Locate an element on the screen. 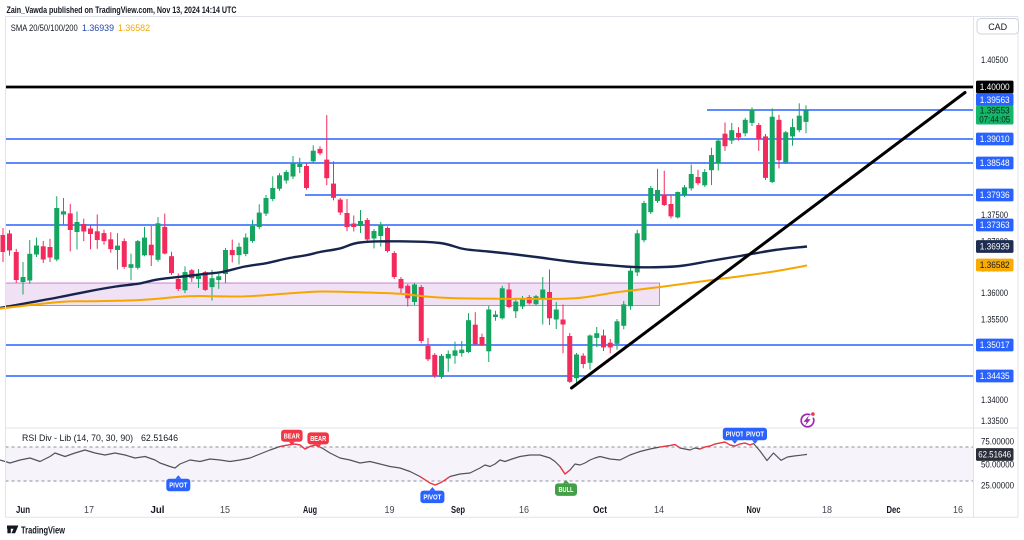 The width and height of the screenshot is (1024, 540). svg-text: Oct is located at coordinates (600, 510).